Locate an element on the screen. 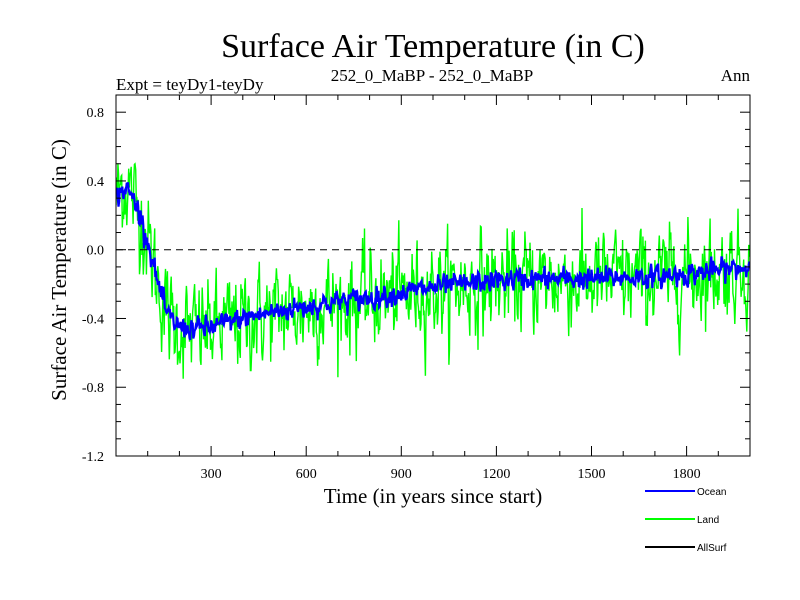 Image resolution: width=800 pixels, height=600 pixels. x-tick-label: 1800 is located at coordinates (687, 474).